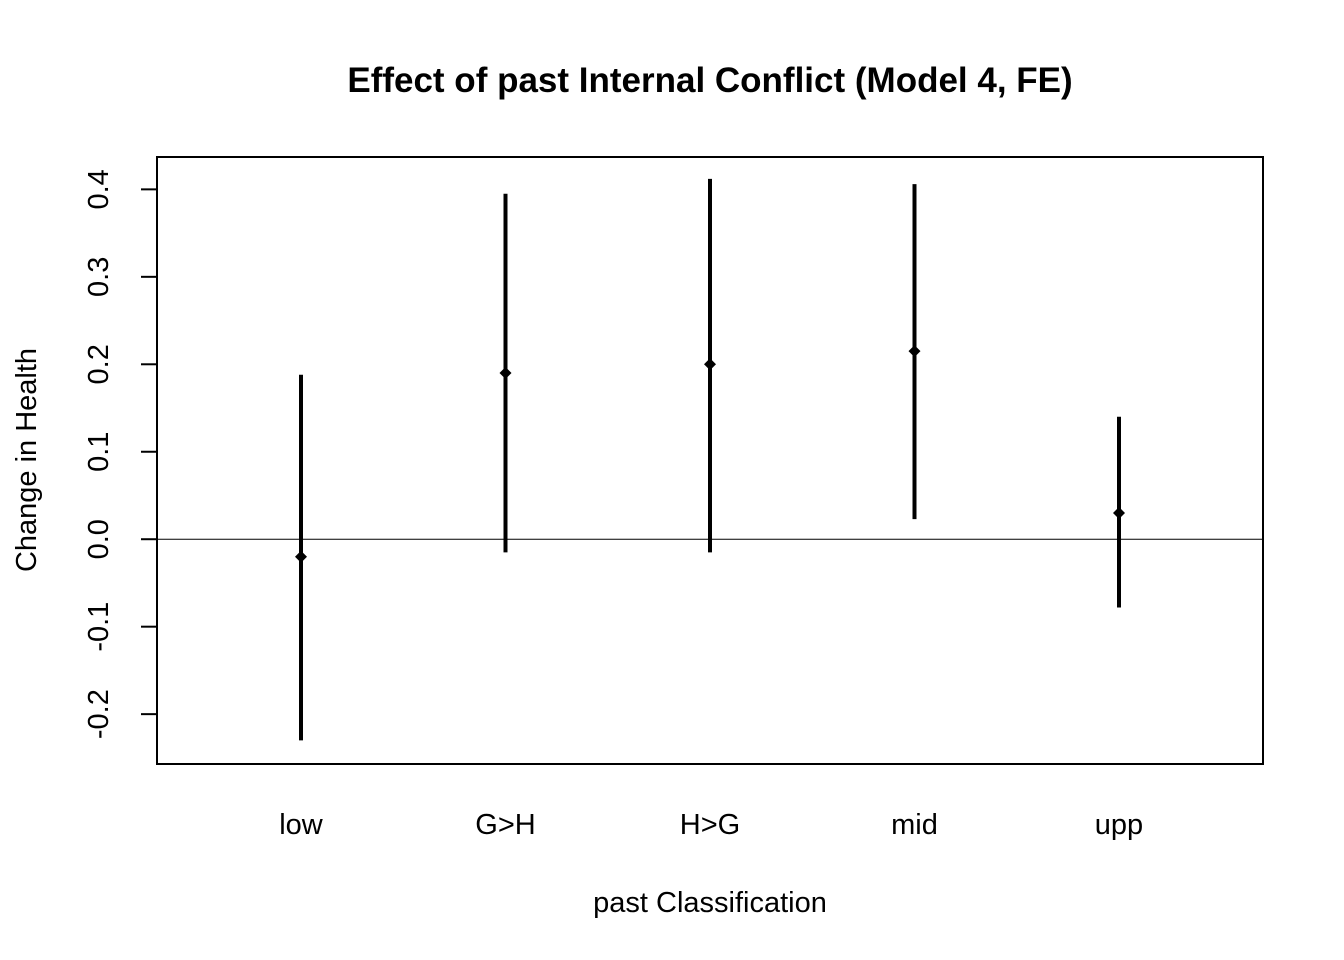 This screenshot has width=1344, height=960. Describe the element at coordinates (99, 627) in the screenshot. I see `y-tick-label: -0.1` at that location.